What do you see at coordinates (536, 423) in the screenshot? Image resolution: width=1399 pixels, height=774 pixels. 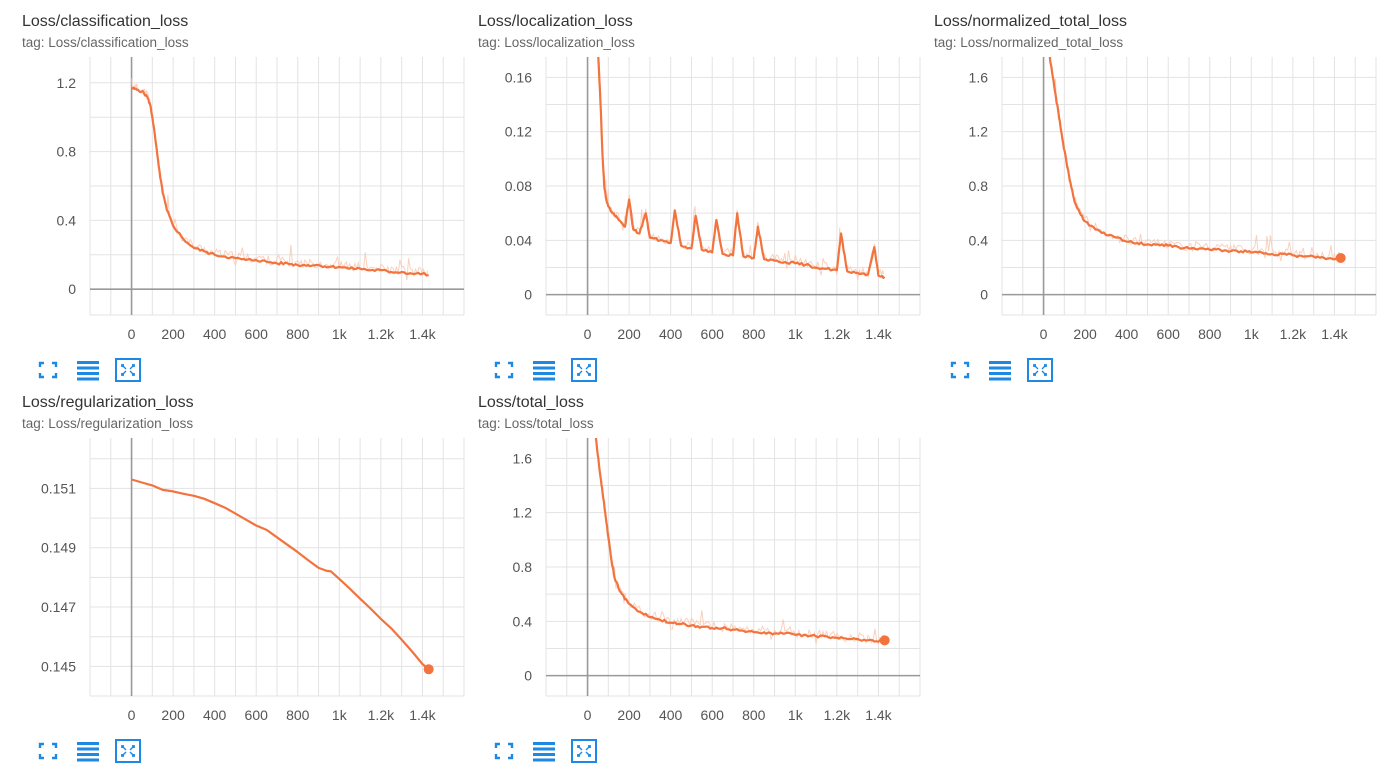 I see `chart-tag: tag: Loss/total_loss` at bounding box center [536, 423].